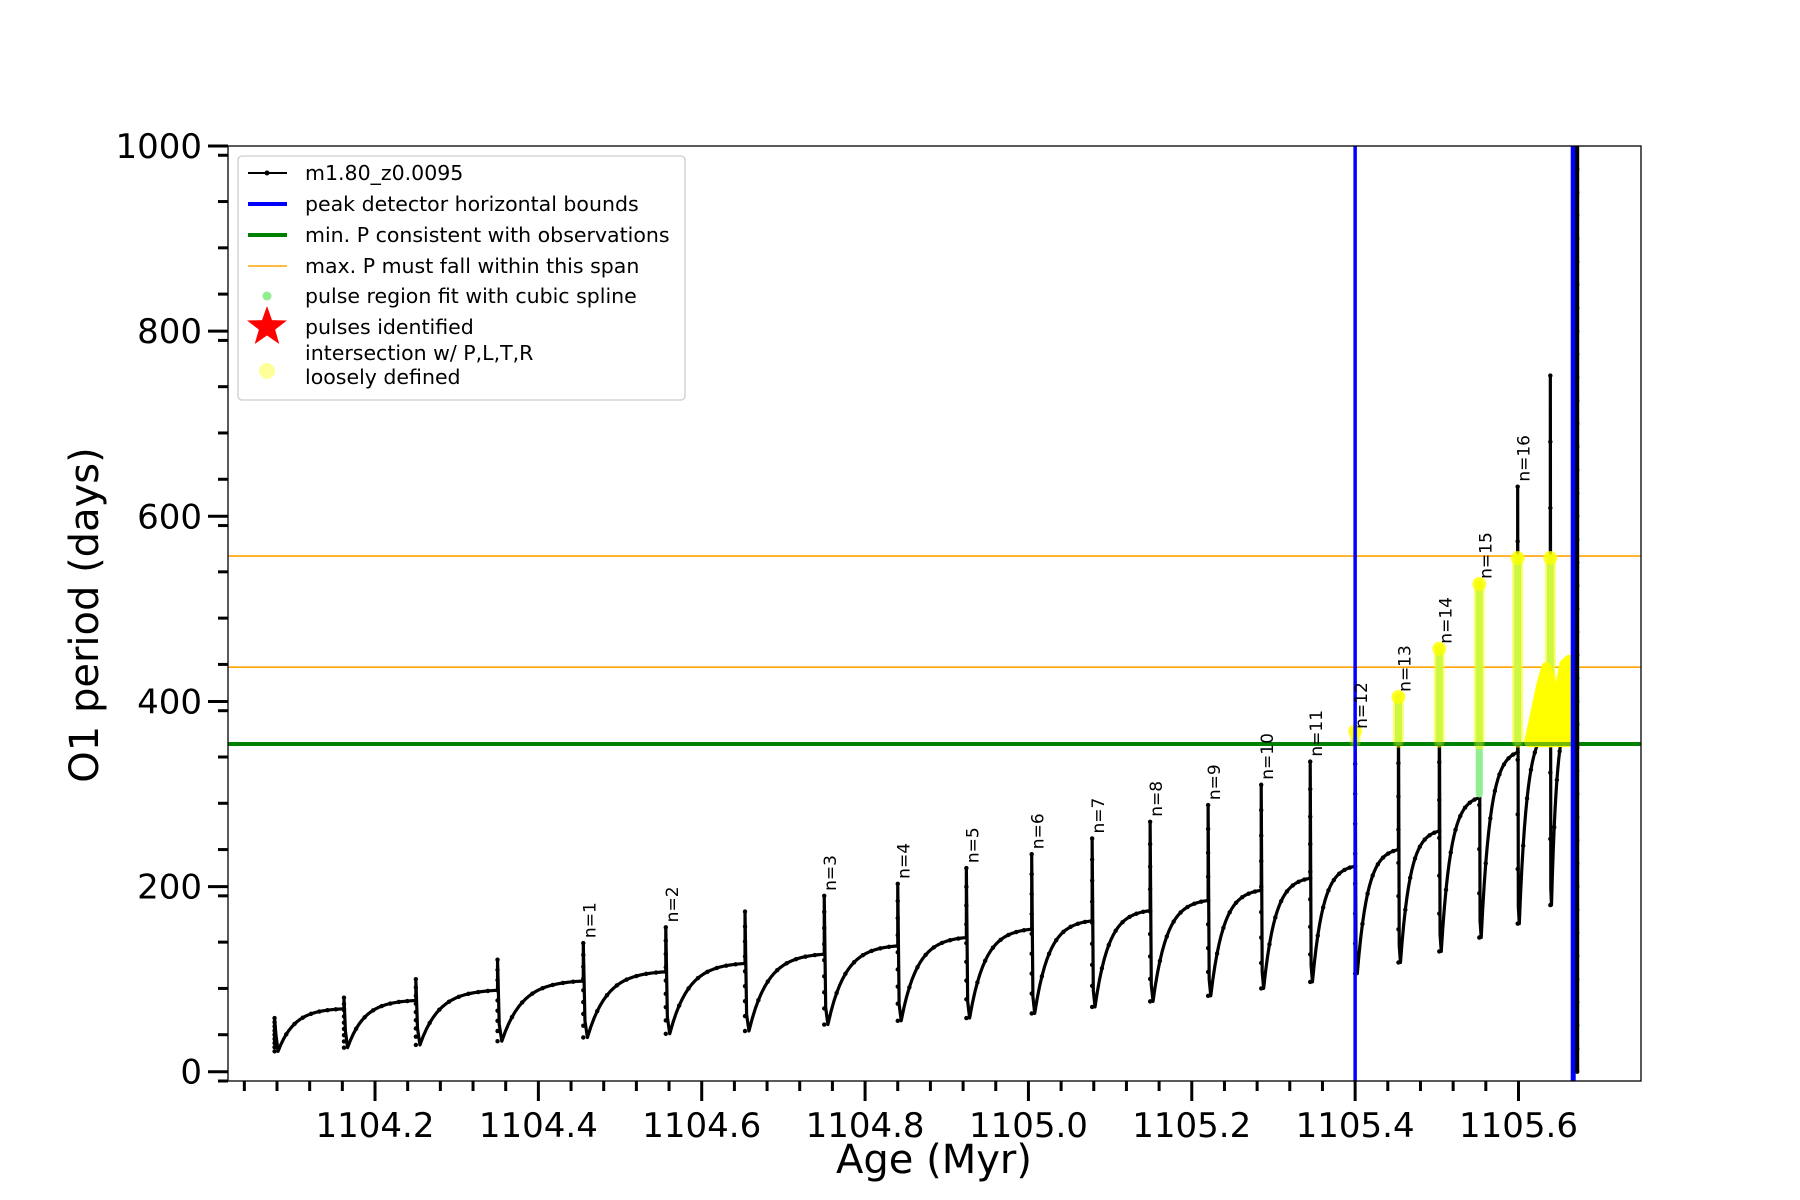 This screenshot has height=1200, width=1800. I want to click on x-tick-label-4: 1105.0, so click(1028, 1126).